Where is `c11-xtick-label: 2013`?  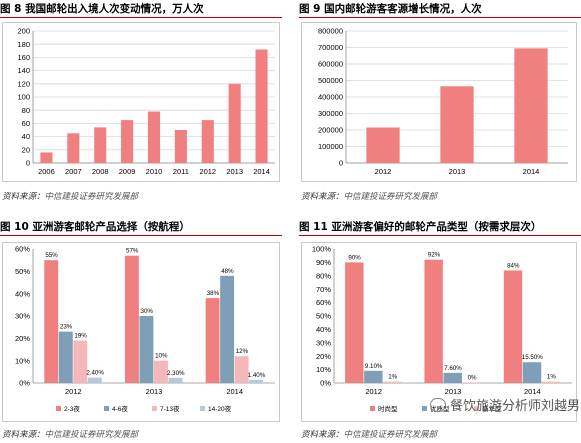
c11-xtick-label: 2013 is located at coordinates (453, 391).